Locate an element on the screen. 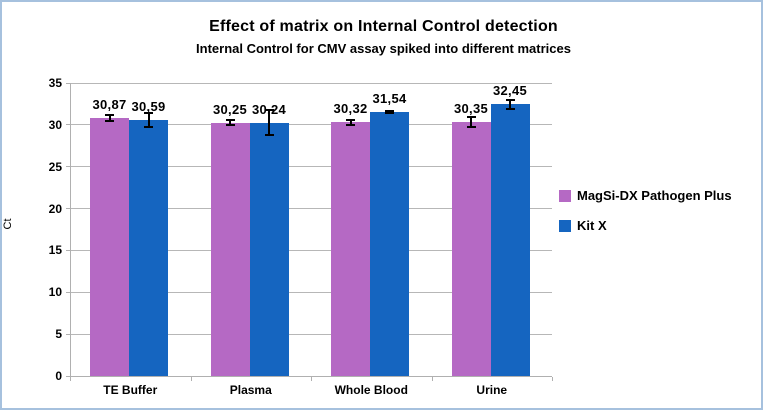  y-tick-label: 10 is located at coordinates (55, 292).